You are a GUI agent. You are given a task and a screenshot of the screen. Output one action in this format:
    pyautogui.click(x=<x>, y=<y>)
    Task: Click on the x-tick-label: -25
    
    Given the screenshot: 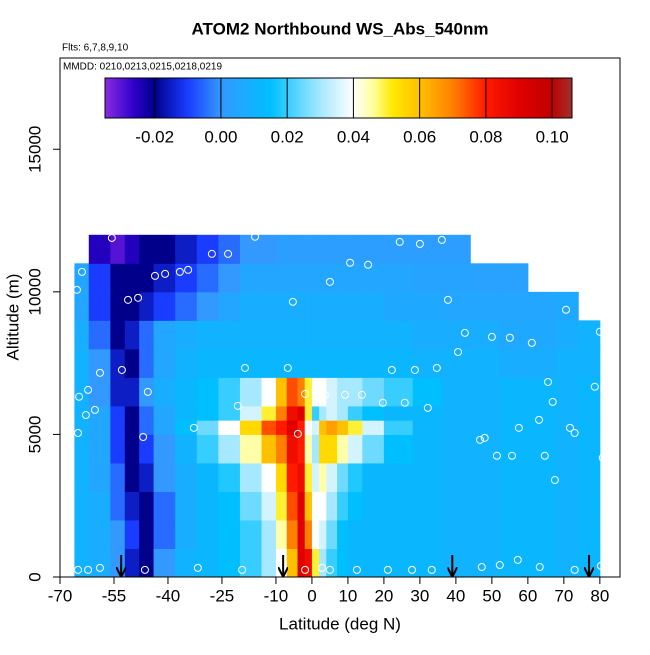 What is the action you would take?
    pyautogui.click(x=222, y=595)
    